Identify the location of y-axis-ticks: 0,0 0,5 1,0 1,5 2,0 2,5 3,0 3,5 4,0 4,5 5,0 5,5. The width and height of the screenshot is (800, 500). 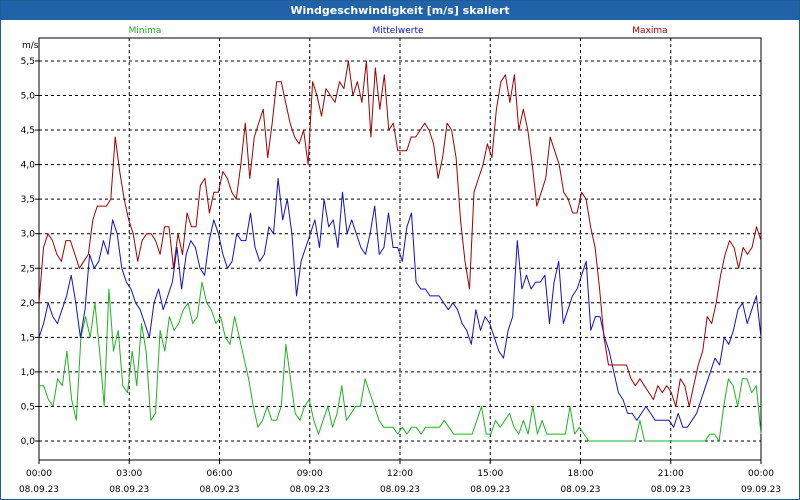
(30, 252).